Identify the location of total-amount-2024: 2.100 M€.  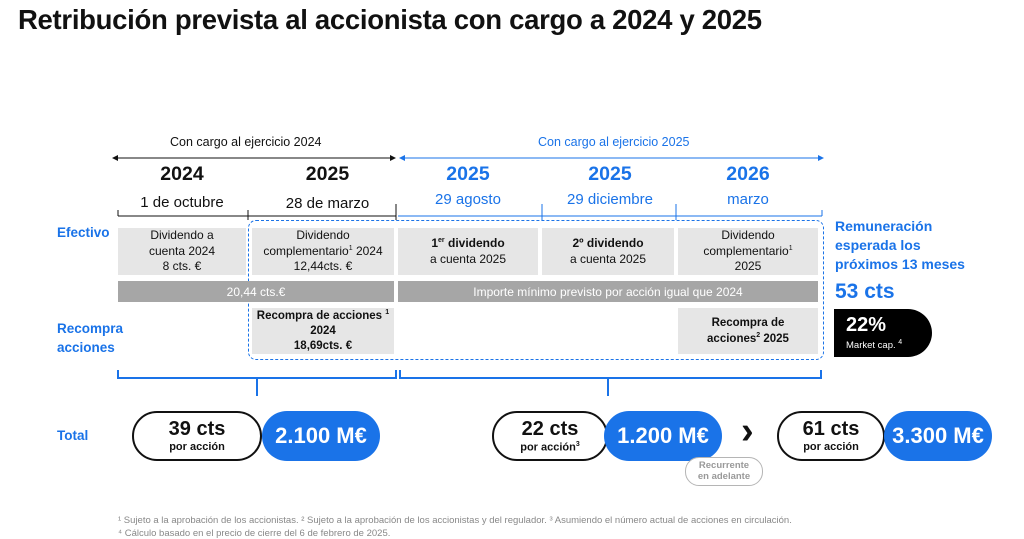
(321, 436).